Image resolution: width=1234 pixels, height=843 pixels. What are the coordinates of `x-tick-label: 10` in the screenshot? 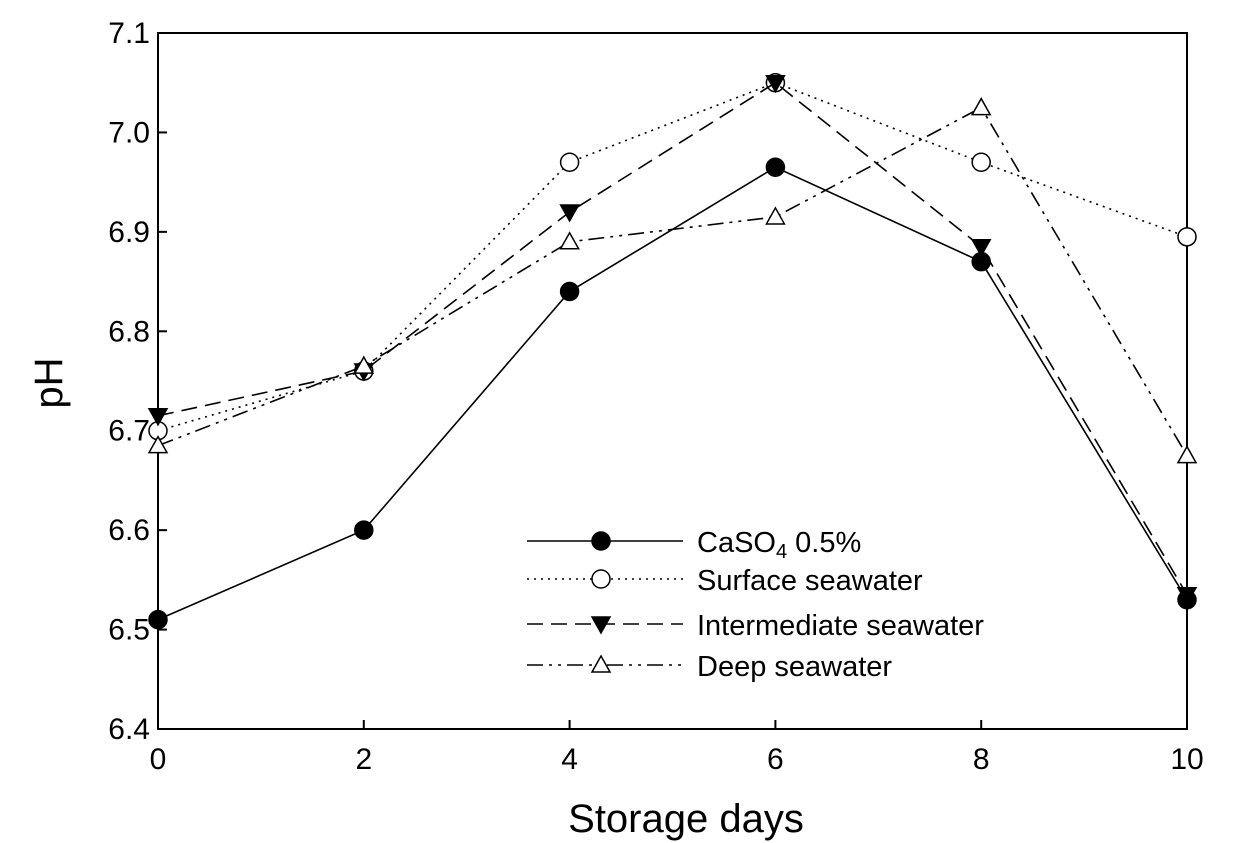 It's located at (1186, 759).